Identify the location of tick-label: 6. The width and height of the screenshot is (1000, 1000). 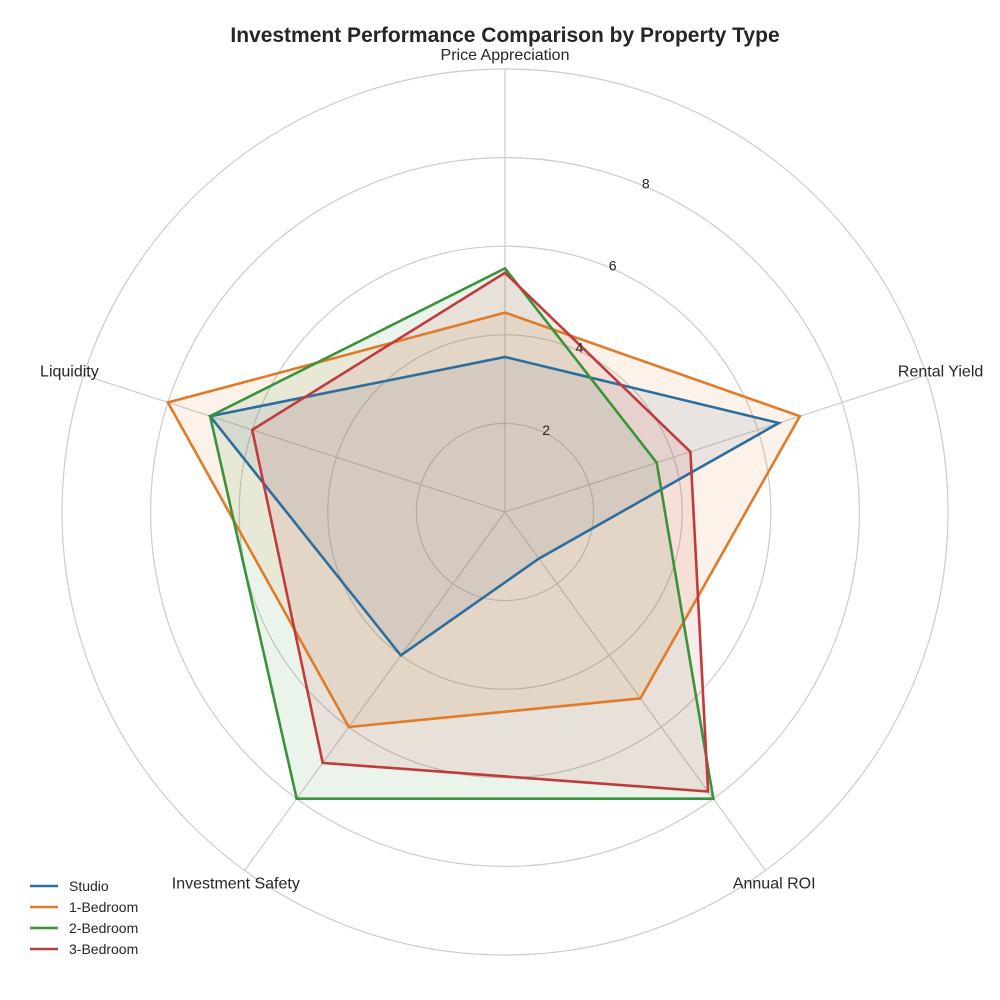
(613, 266).